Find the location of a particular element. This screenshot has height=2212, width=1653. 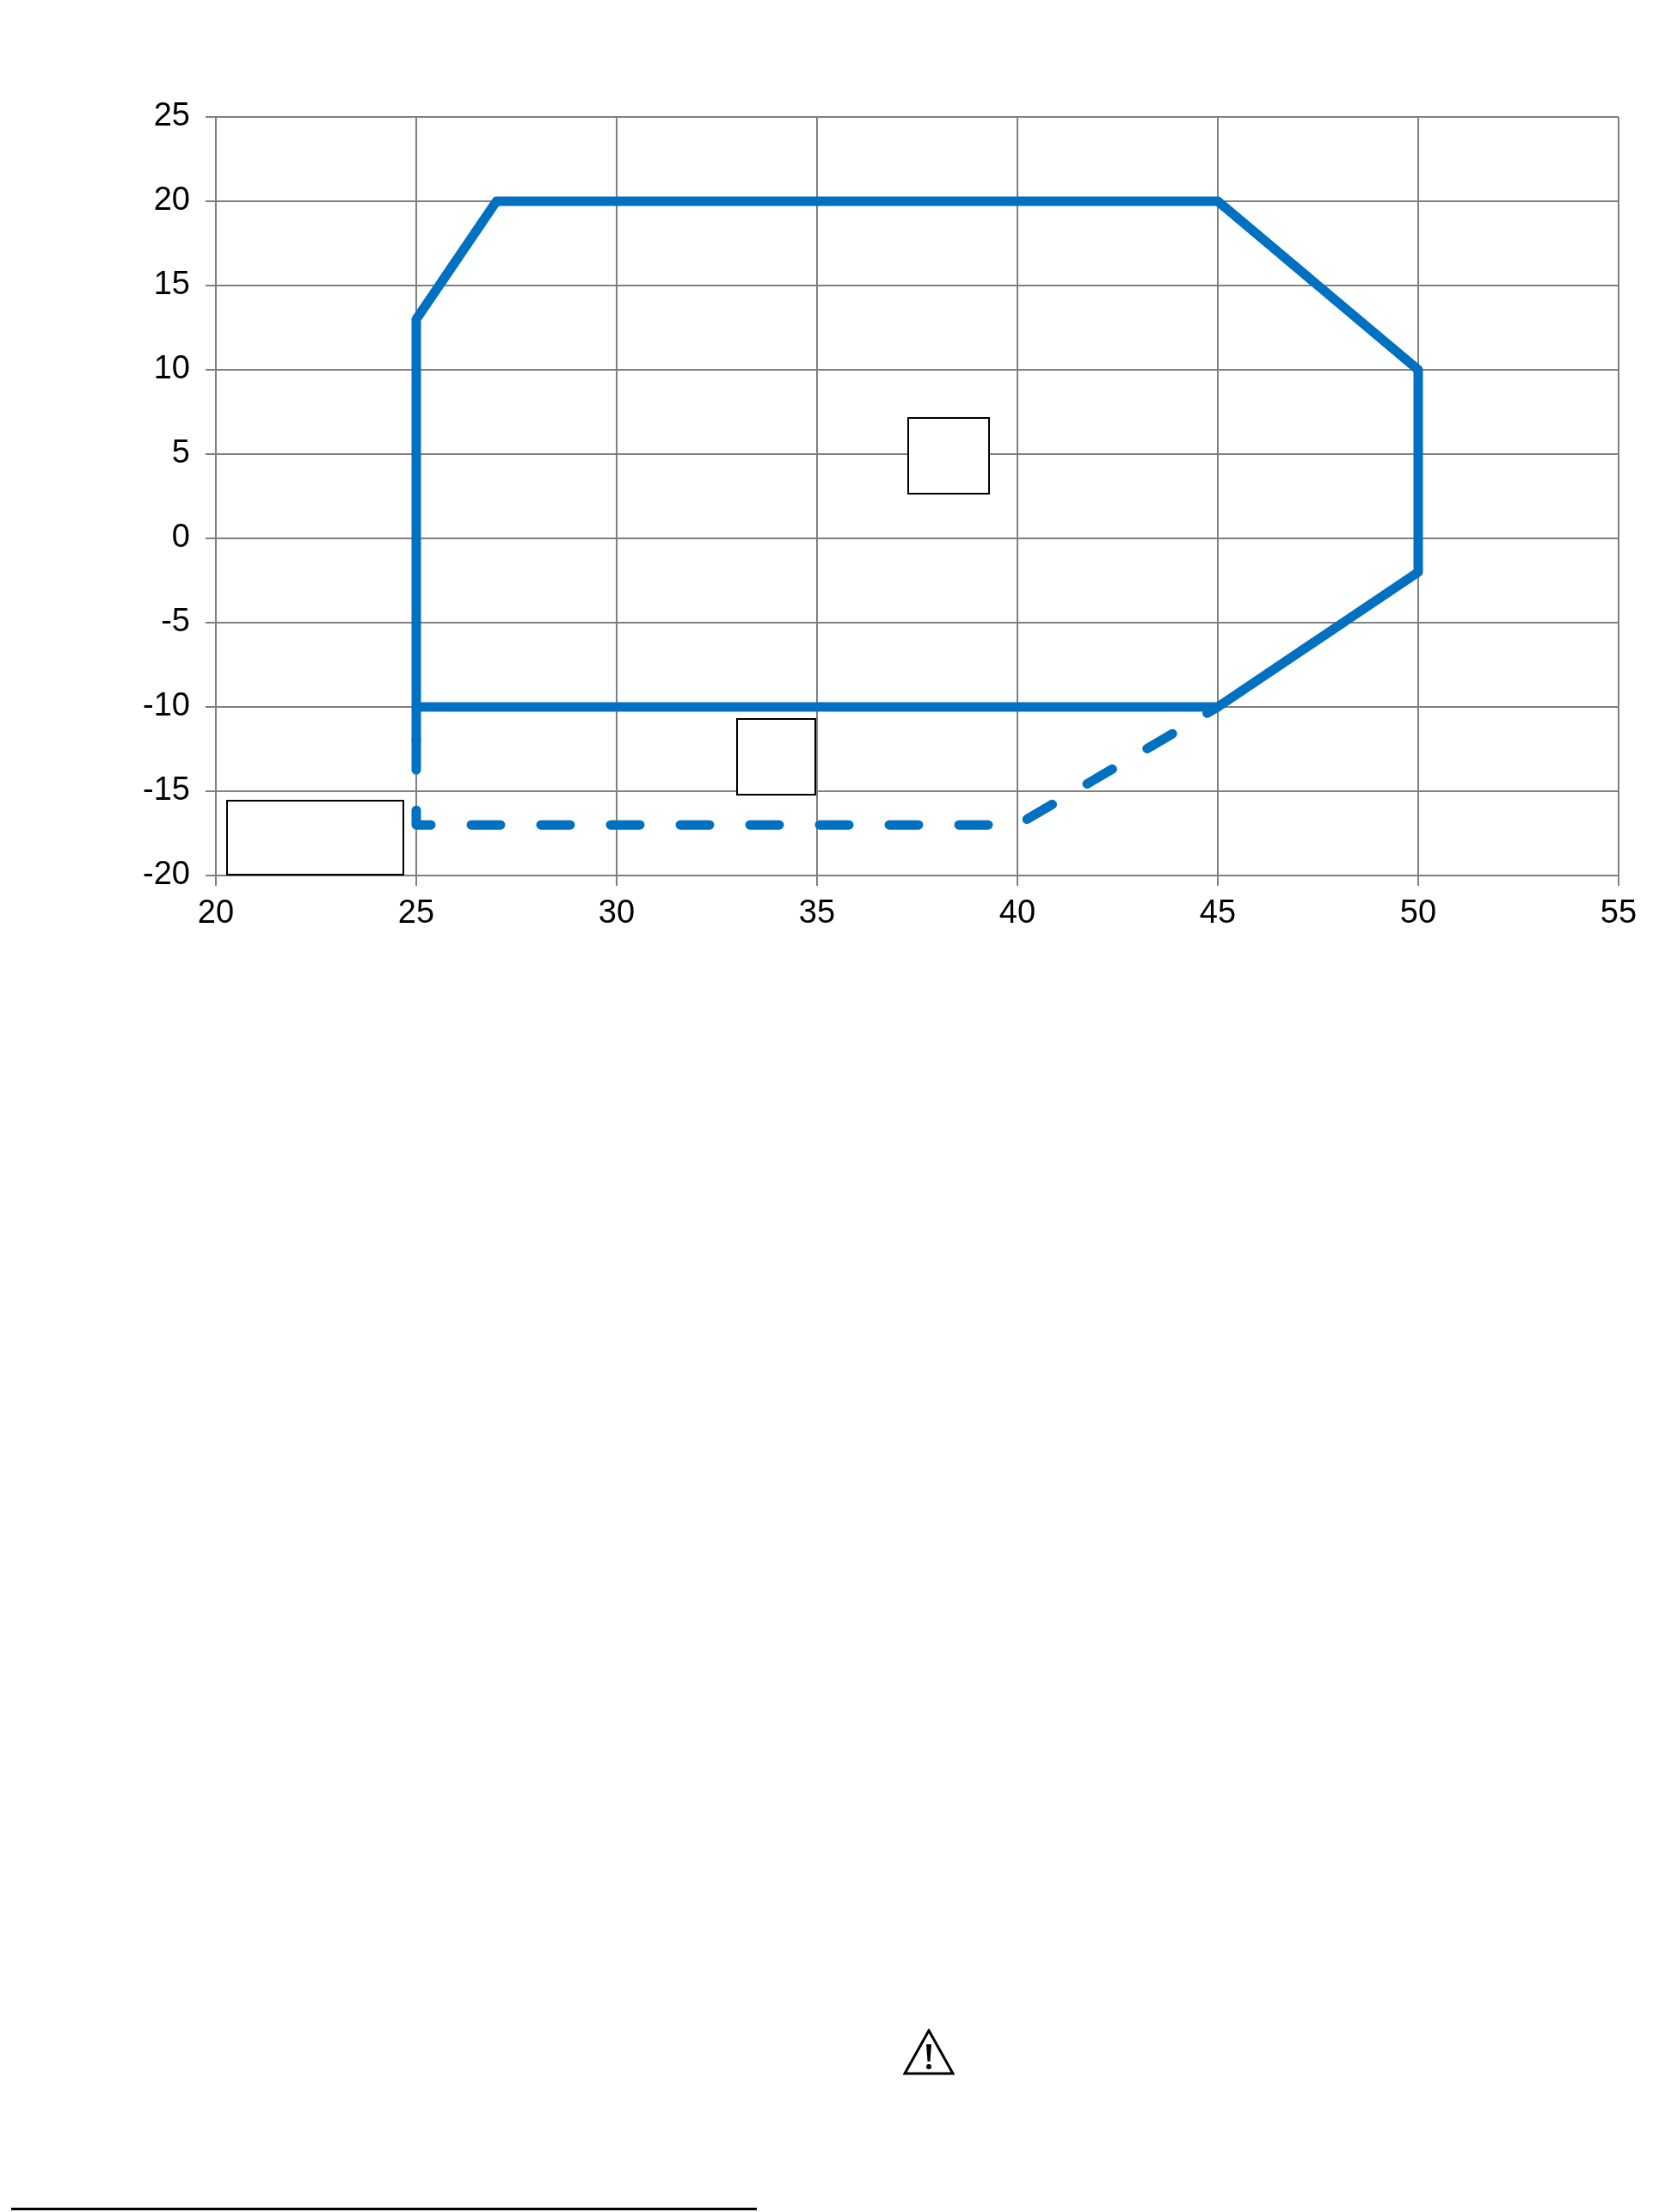

x-tick-label: 50 is located at coordinates (1418, 912).